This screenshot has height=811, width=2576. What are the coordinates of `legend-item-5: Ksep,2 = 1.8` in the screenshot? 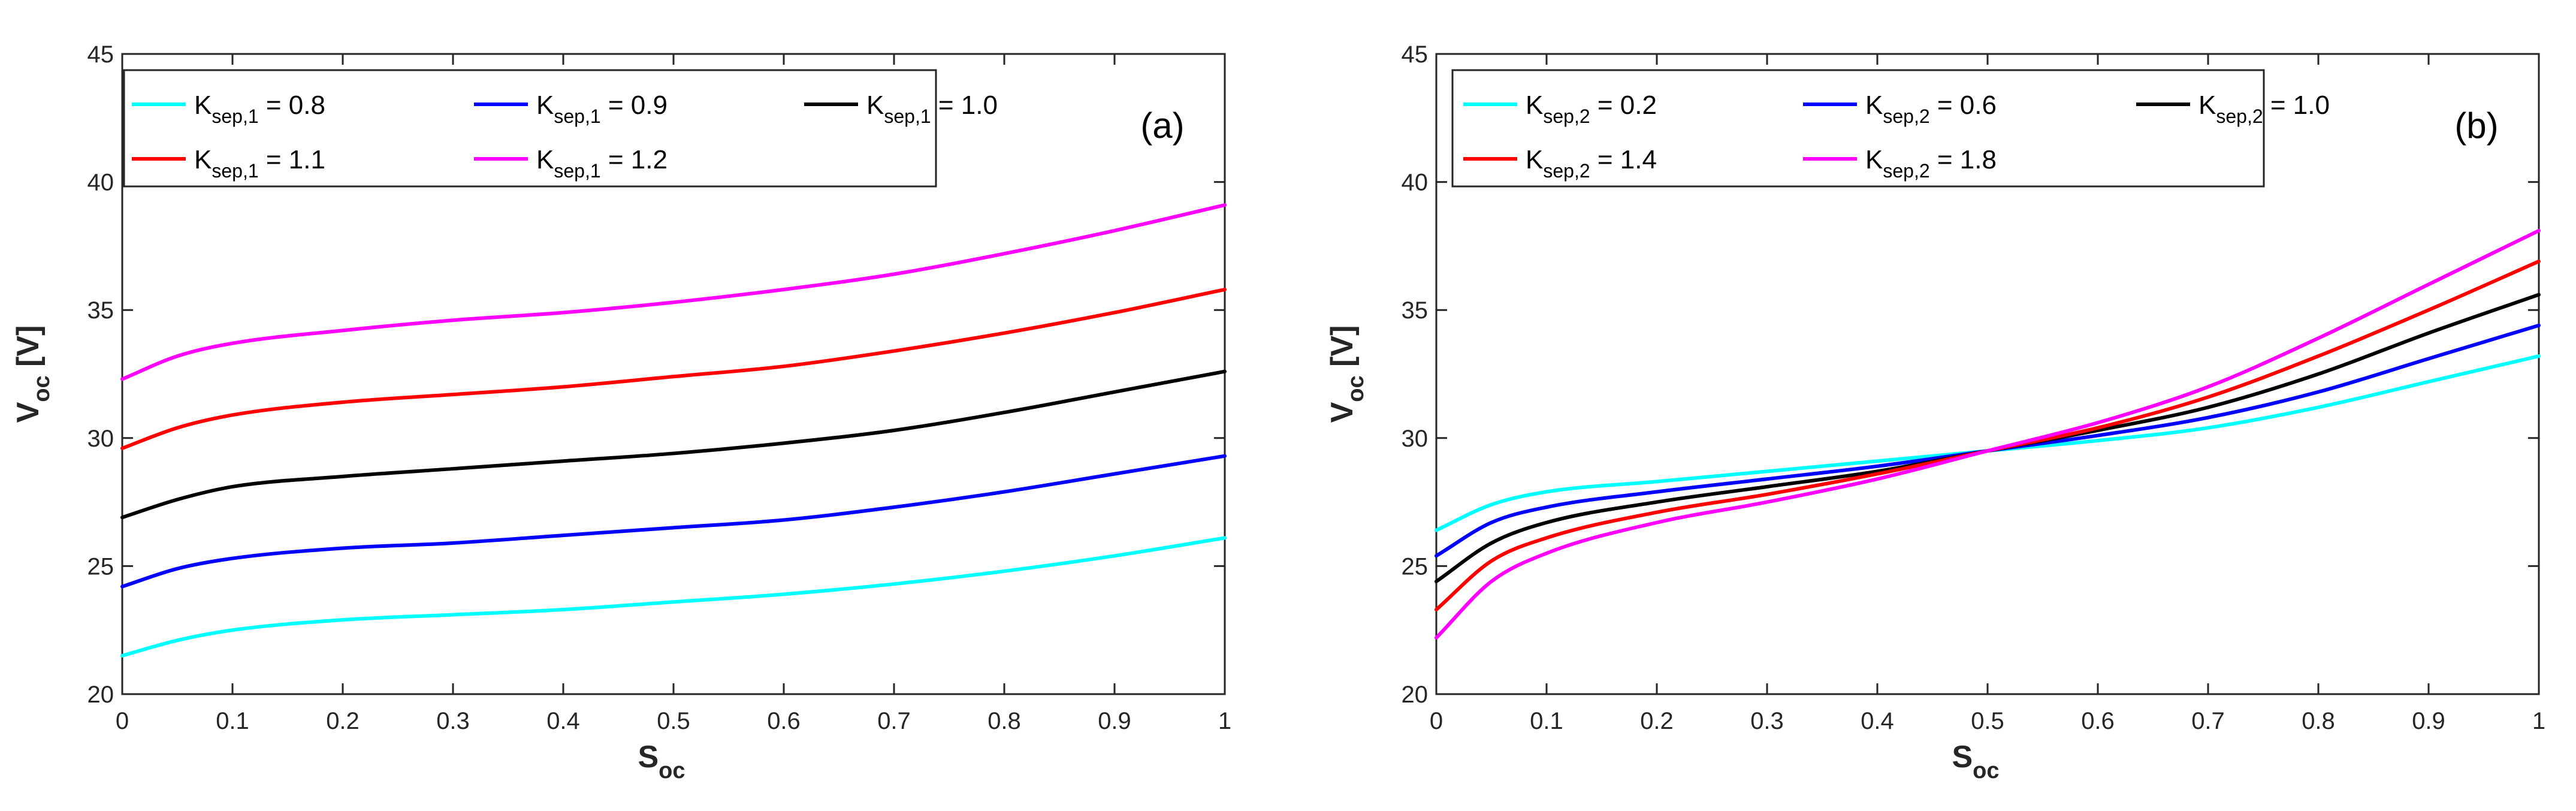 It's located at (1900, 163).